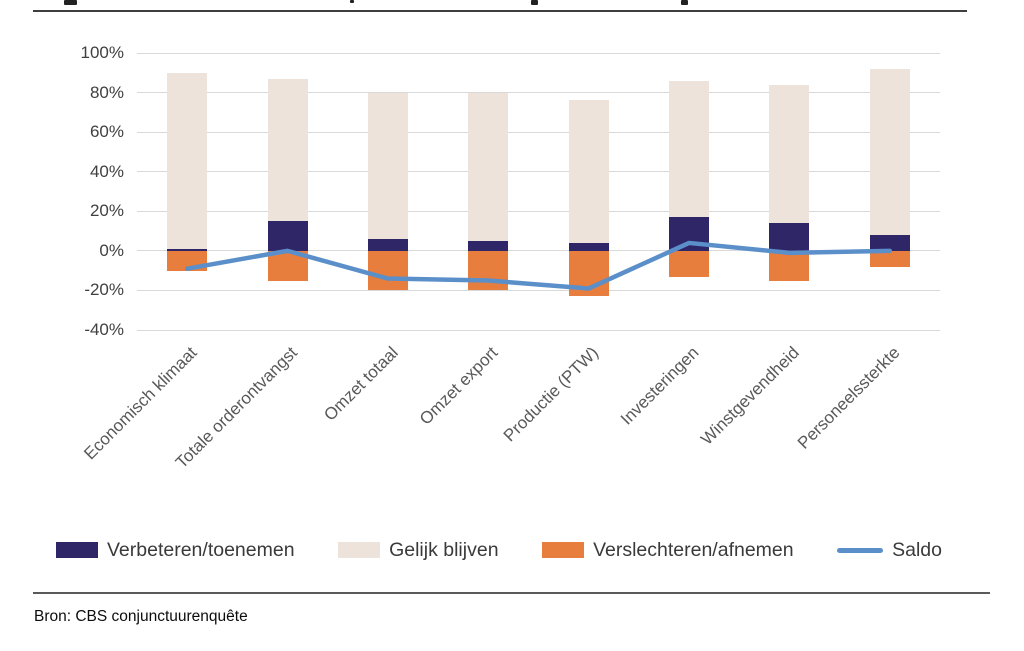  What do you see at coordinates (459, 386) in the screenshot?
I see `x-axis-category-label: Omzet export` at bounding box center [459, 386].